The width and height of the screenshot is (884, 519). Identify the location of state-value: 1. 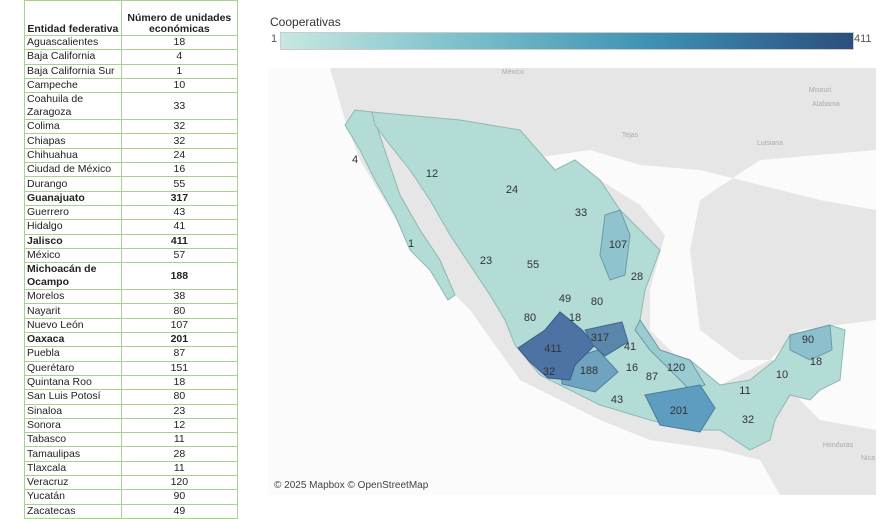
(179, 71).